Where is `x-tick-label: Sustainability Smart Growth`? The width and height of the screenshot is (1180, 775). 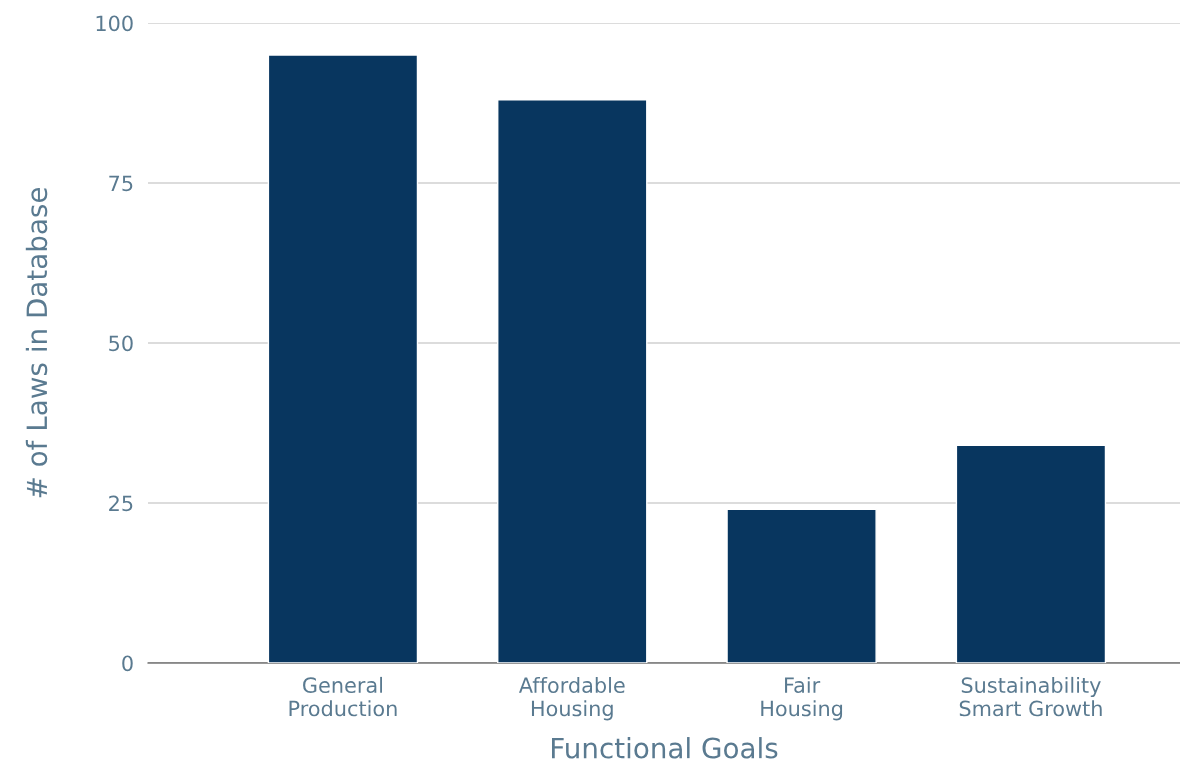
x-tick-label: Sustainability Smart Growth is located at coordinates (1030, 696).